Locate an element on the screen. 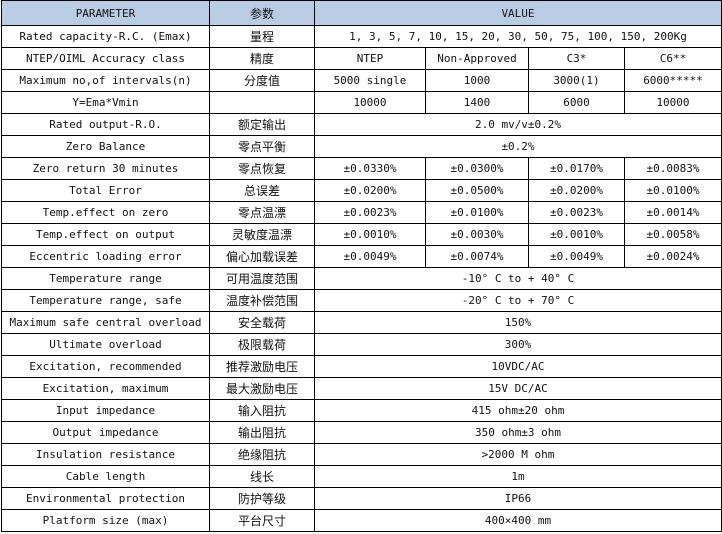  value-cell: >2000 M ohm is located at coordinates (518, 454).